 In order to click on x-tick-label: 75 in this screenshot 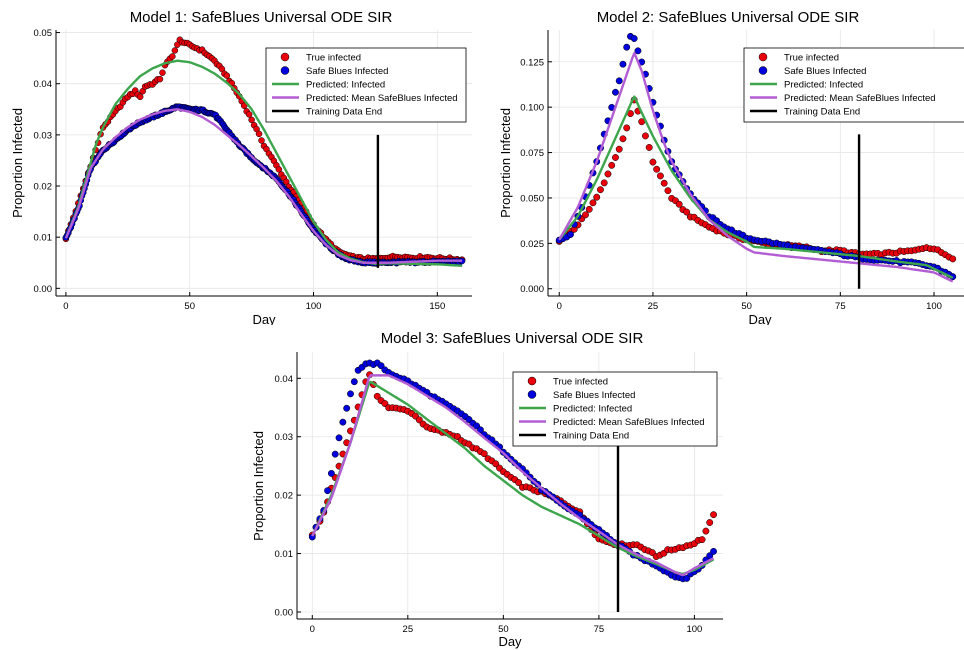, I will do `click(840, 306)`.